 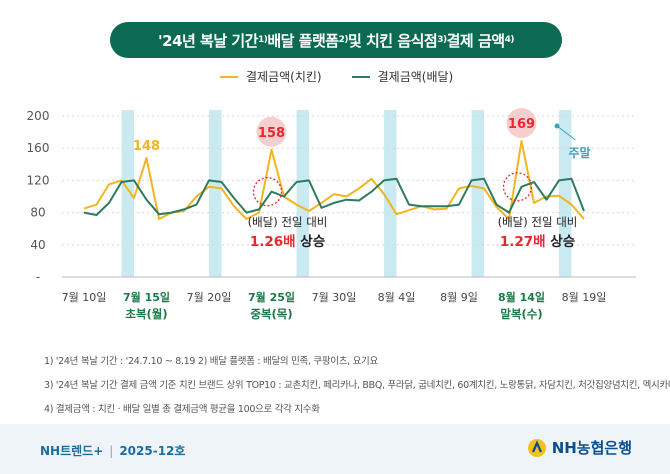 What do you see at coordinates (209, 297) in the screenshot?
I see `x-tick-label: 7월 20일` at bounding box center [209, 297].